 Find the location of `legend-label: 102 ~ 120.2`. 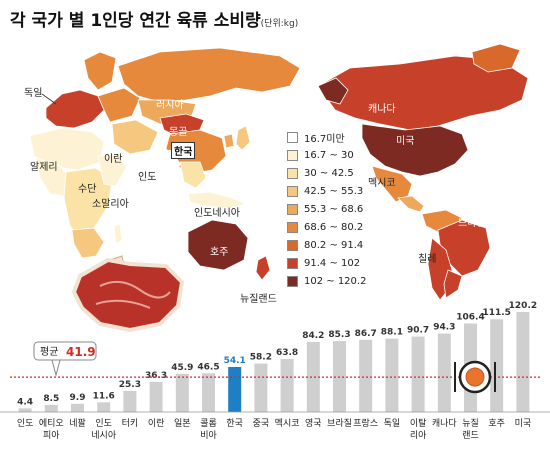

legend-label: 102 ~ 120.2 is located at coordinates (335, 281).